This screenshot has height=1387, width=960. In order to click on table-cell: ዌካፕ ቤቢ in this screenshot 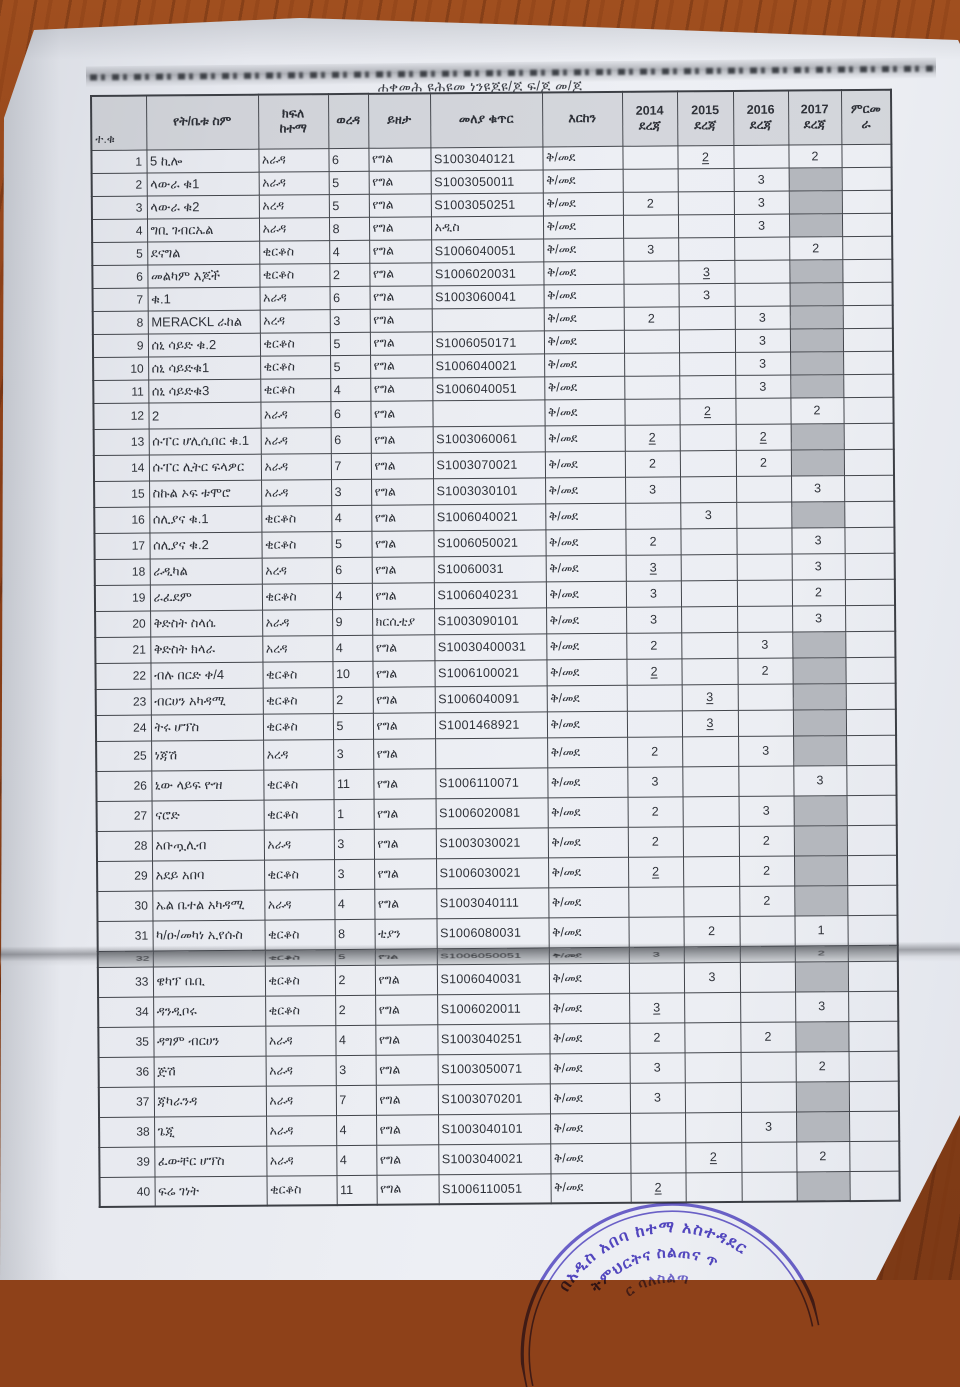, I will do `click(209, 981)`.